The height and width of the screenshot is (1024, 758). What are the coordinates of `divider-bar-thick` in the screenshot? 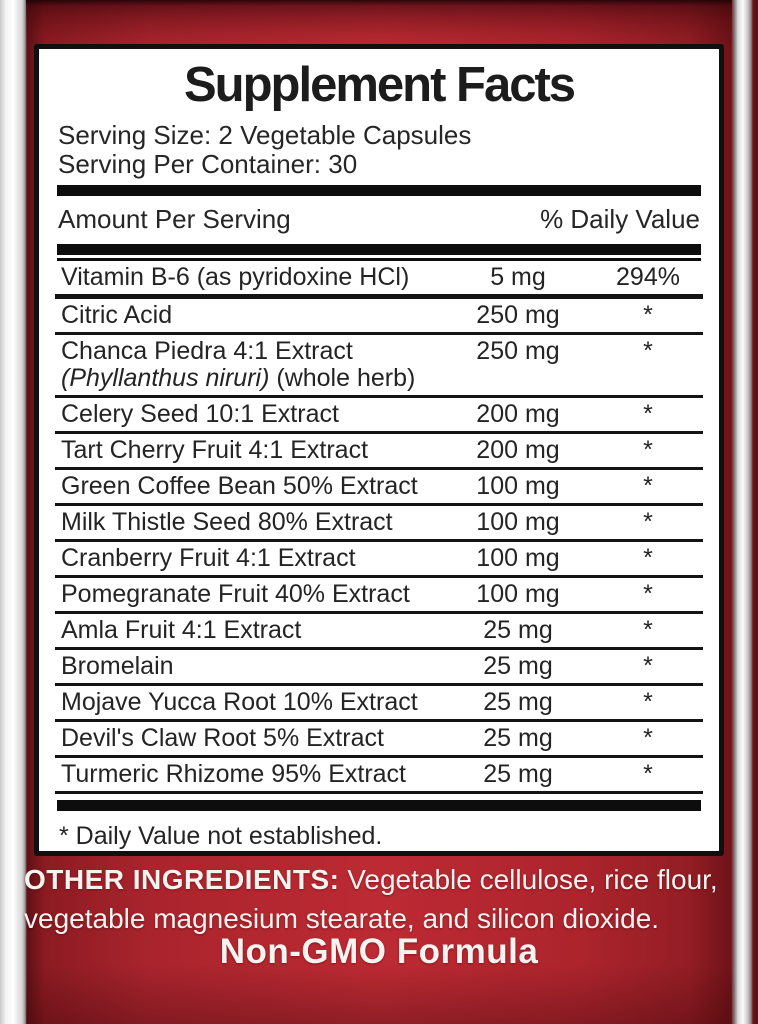 It's located at (379, 249).